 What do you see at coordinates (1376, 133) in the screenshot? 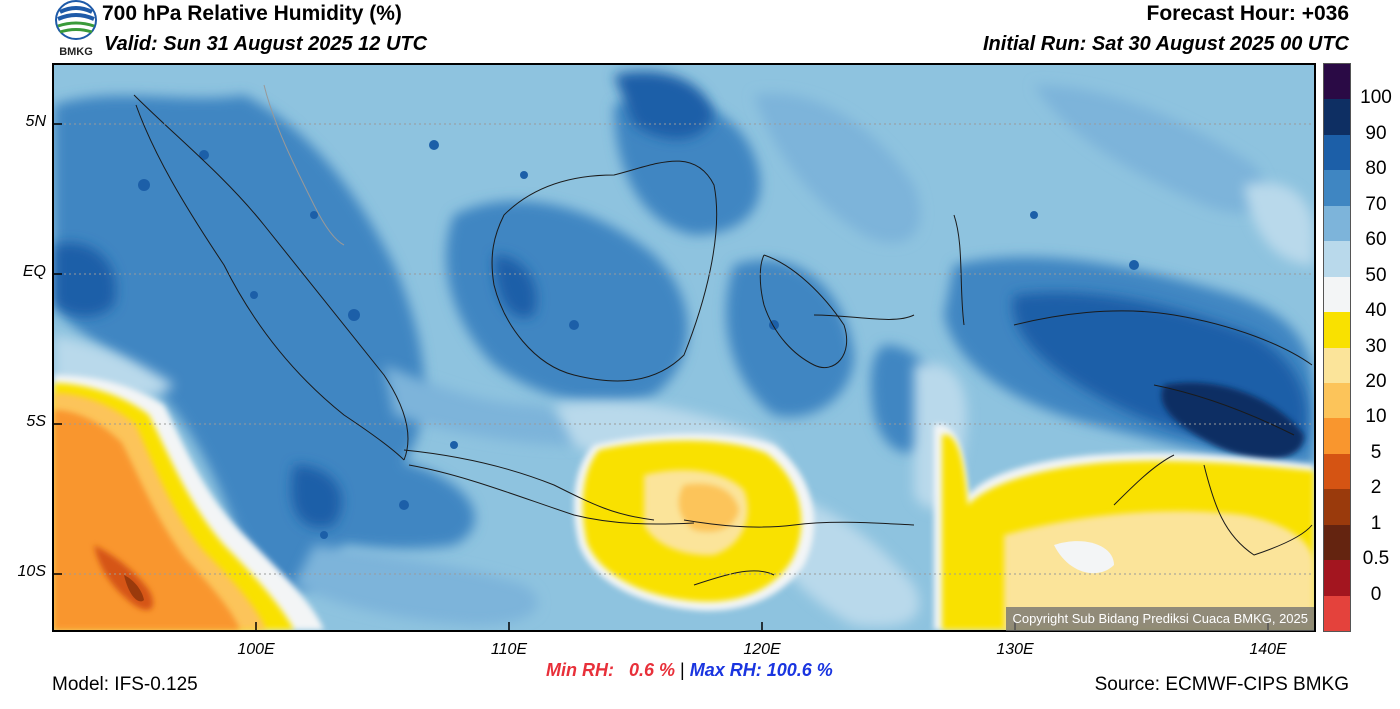
I see `colorbar-label: 90` at bounding box center [1376, 133].